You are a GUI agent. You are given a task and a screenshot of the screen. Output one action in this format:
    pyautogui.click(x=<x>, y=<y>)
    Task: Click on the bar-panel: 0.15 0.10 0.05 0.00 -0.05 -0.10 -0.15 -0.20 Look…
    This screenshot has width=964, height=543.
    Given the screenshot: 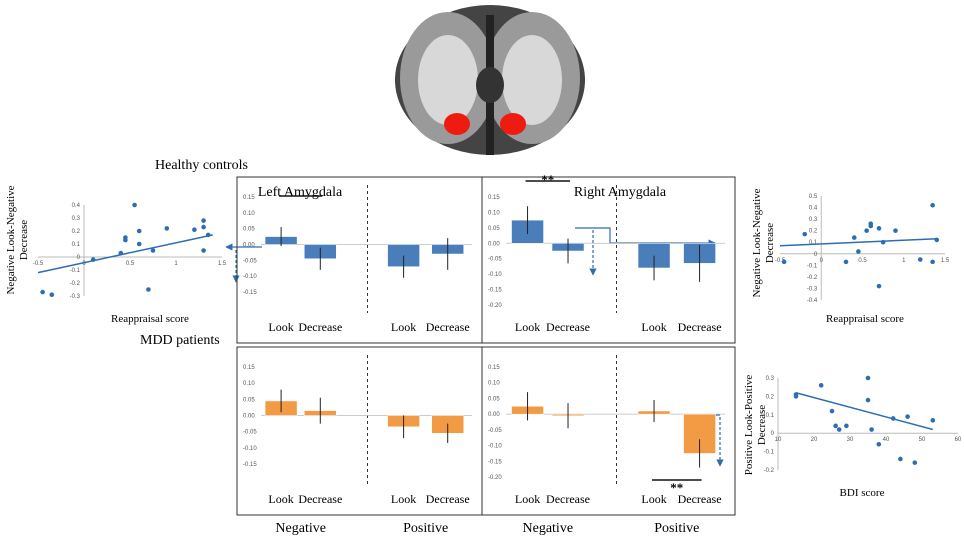 What is the action you would take?
    pyautogui.click(x=608, y=441)
    